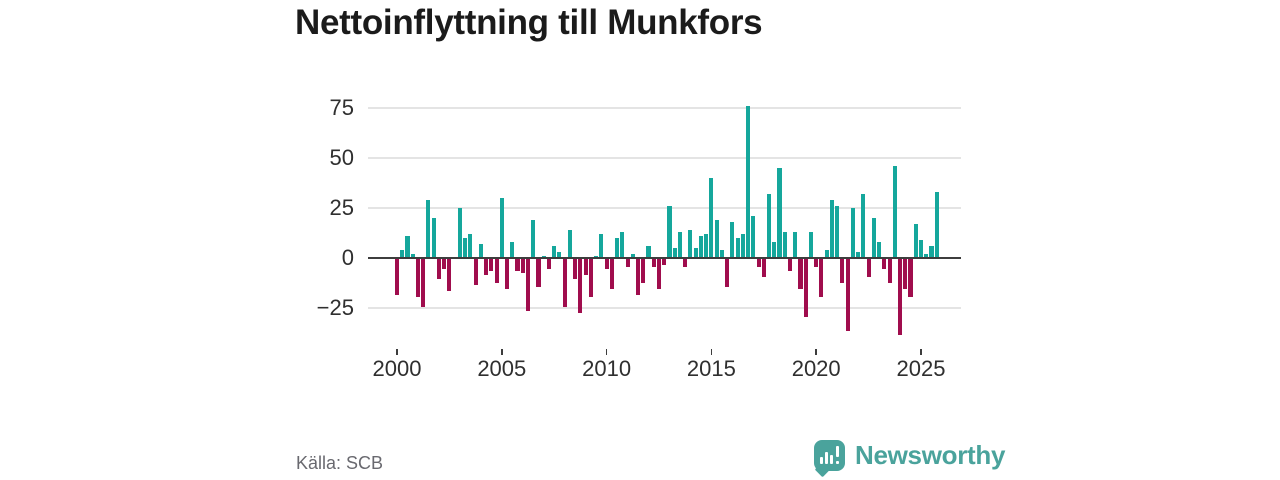 Image resolution: width=1280 pixels, height=480 pixels. What do you see at coordinates (816, 368) in the screenshot?
I see `x-axis-label: 2020` at bounding box center [816, 368].